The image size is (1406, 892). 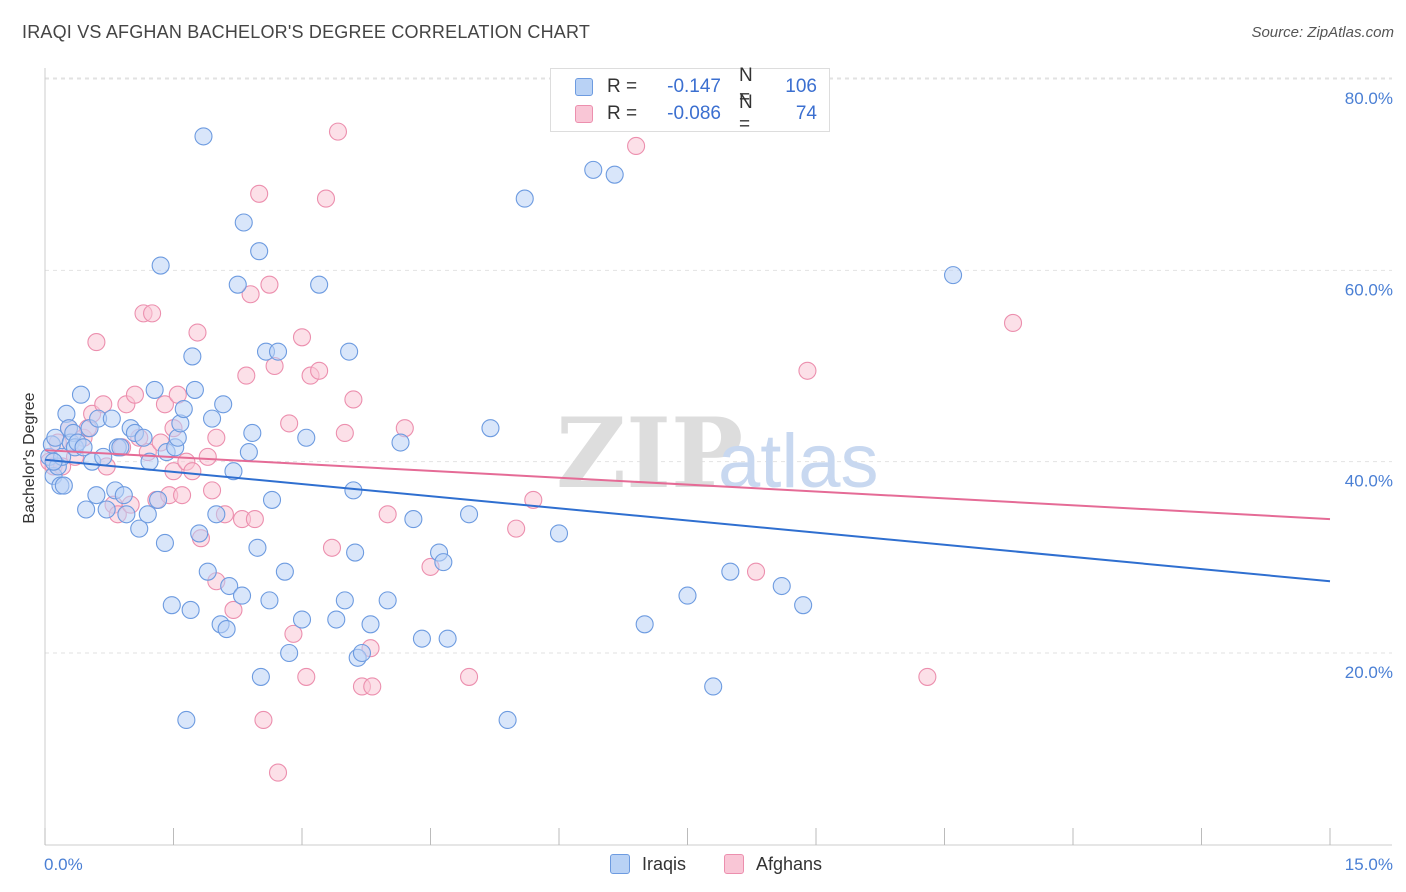 I want to click on x-tick-label: 15.0%, so click(x=1369, y=864).